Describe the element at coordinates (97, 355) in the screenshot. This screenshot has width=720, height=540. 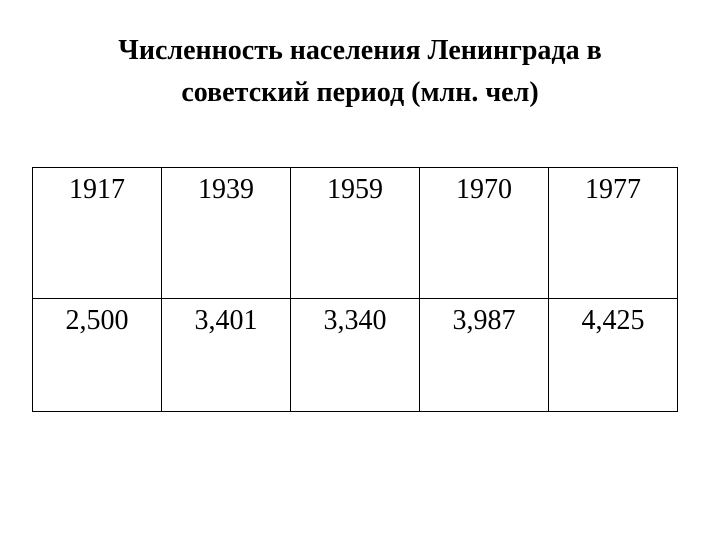
I see `population-cell: 2,500` at that location.